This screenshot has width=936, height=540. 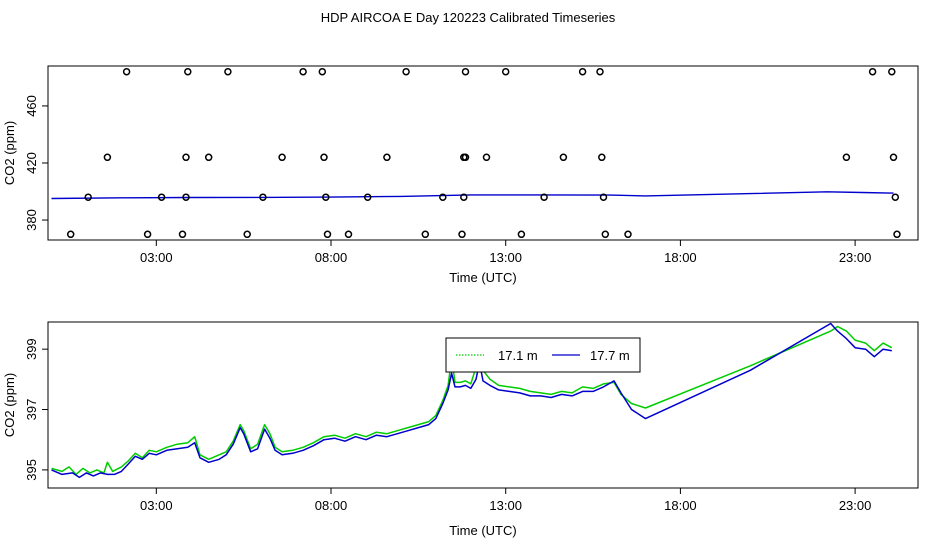 What do you see at coordinates (518, 355) in the screenshot?
I see `legend-label-17-1m: 17.1 m` at bounding box center [518, 355].